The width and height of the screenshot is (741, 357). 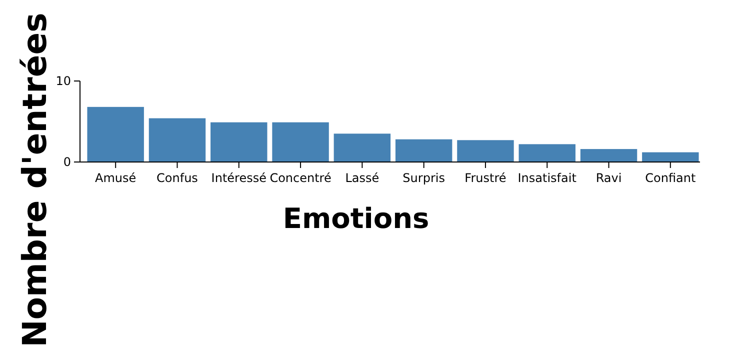 I want to click on y-tick-label: 10, so click(x=63, y=81).